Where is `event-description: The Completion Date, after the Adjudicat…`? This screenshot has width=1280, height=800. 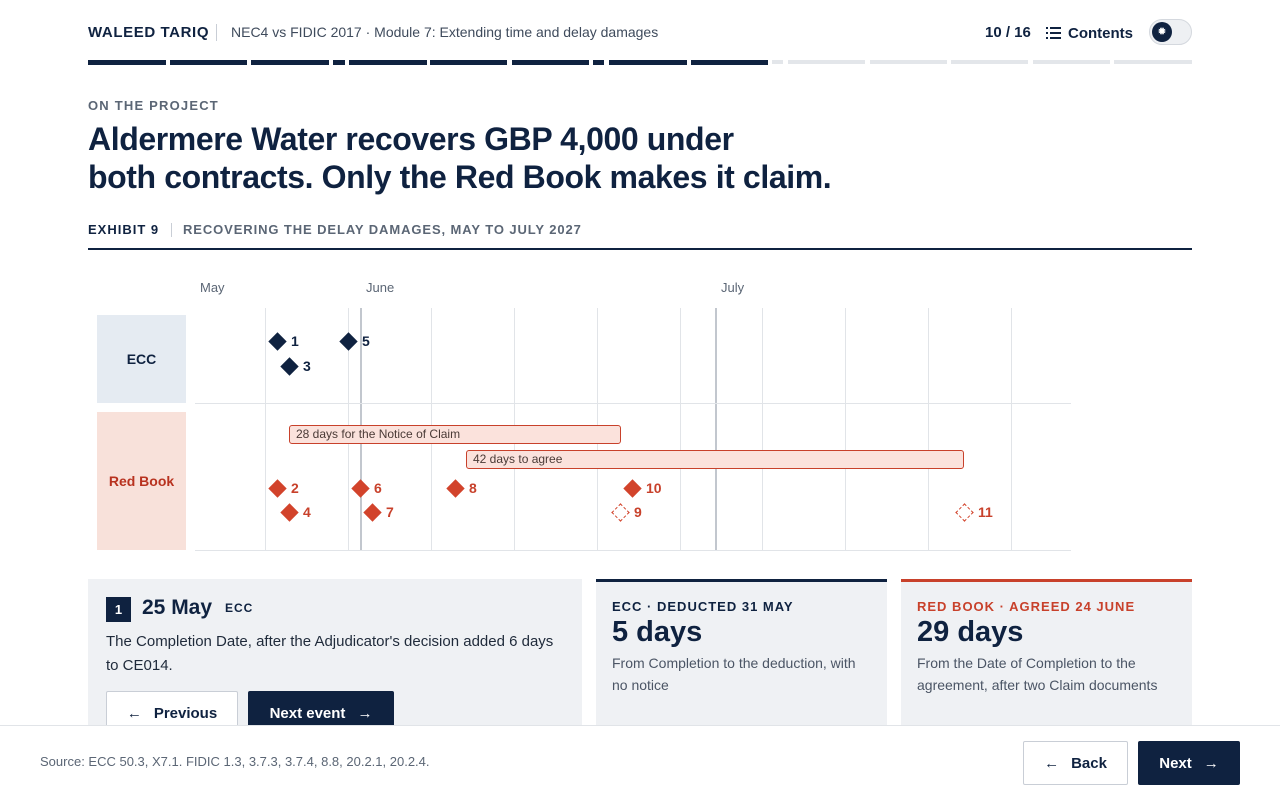 event-description: The Completion Date, after the Adjudicat… is located at coordinates (330, 653).